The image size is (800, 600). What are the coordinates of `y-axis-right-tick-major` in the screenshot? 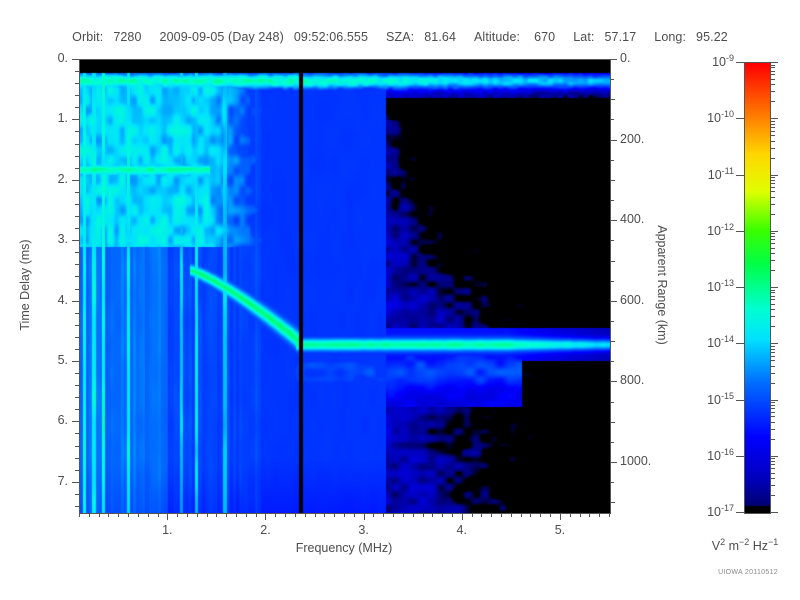 It's located at (613, 381).